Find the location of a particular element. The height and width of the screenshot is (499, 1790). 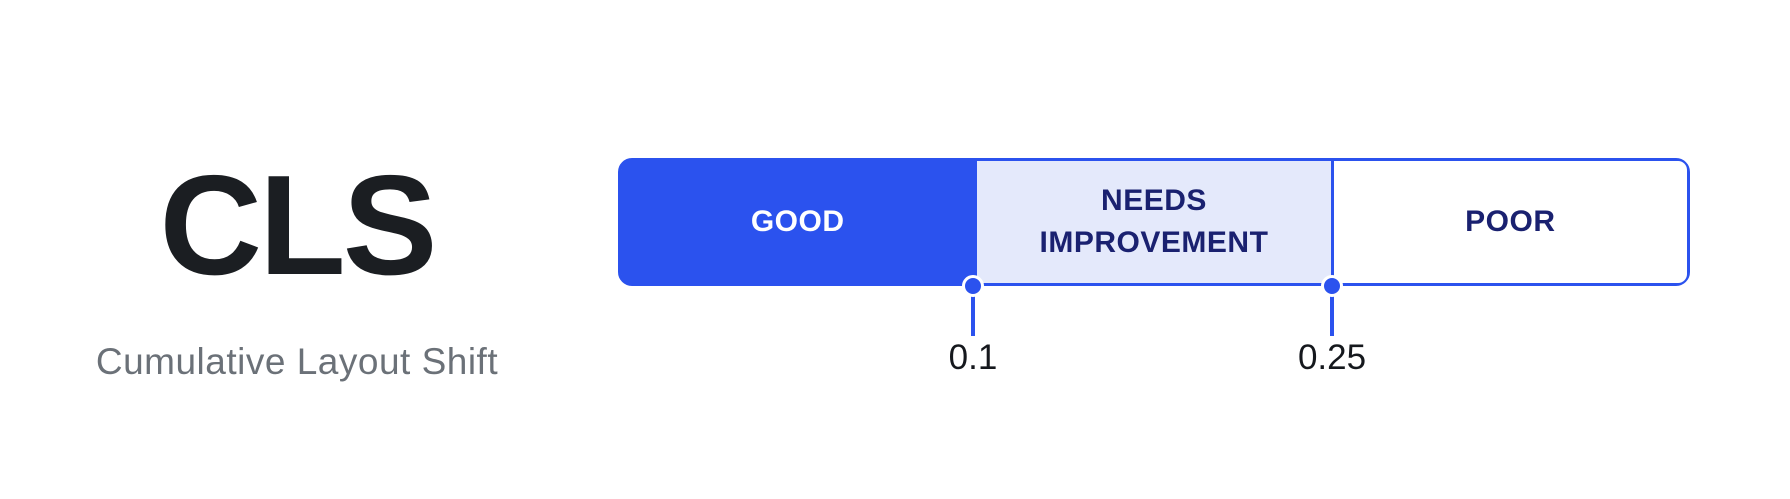

segment-label-good: GOOD is located at coordinates (797, 221).